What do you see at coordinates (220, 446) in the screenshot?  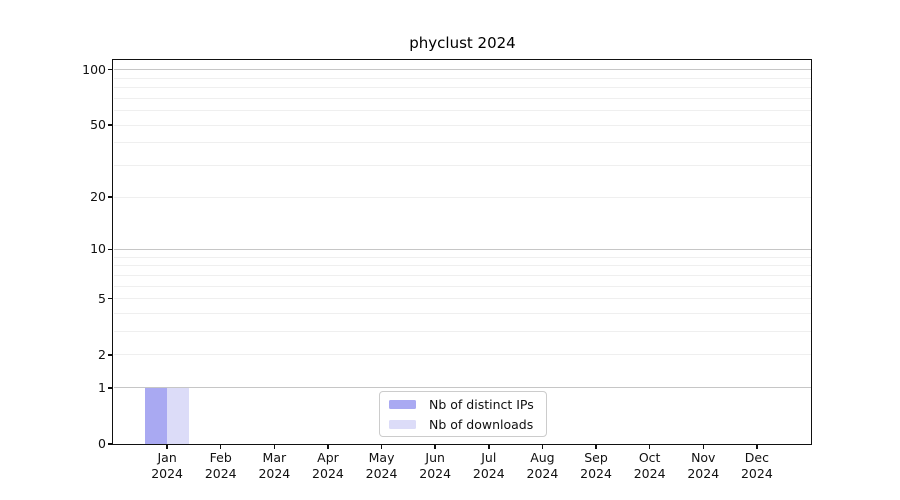 I see `x-tick-feb` at bounding box center [220, 446].